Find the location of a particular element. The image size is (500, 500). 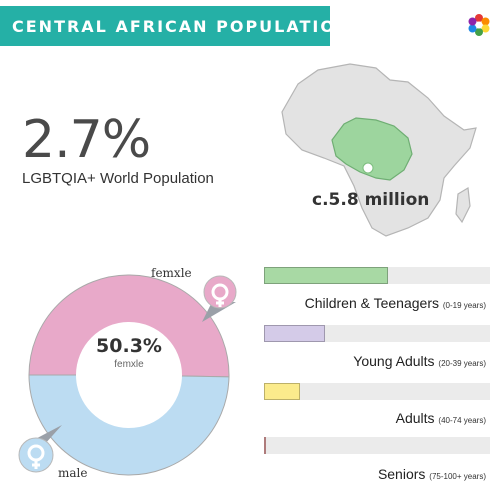

venus-icon is located at coordinates (219, 298).